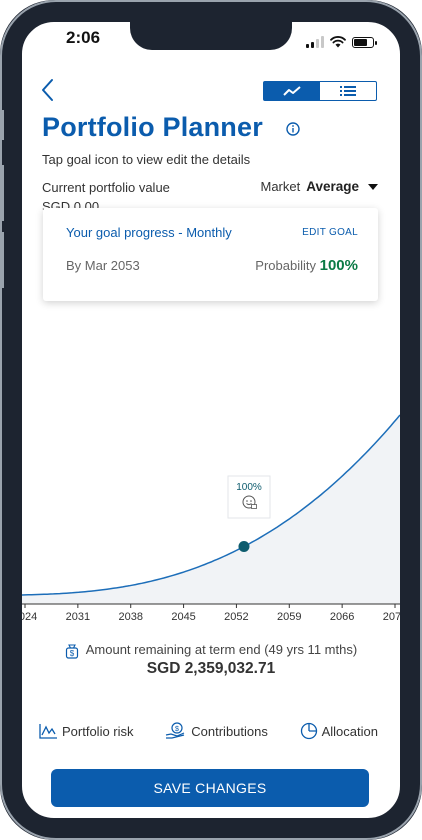 The image size is (422, 840). Describe the element at coordinates (289, 616) in the screenshot. I see `x-tick-label: 2059` at that location.